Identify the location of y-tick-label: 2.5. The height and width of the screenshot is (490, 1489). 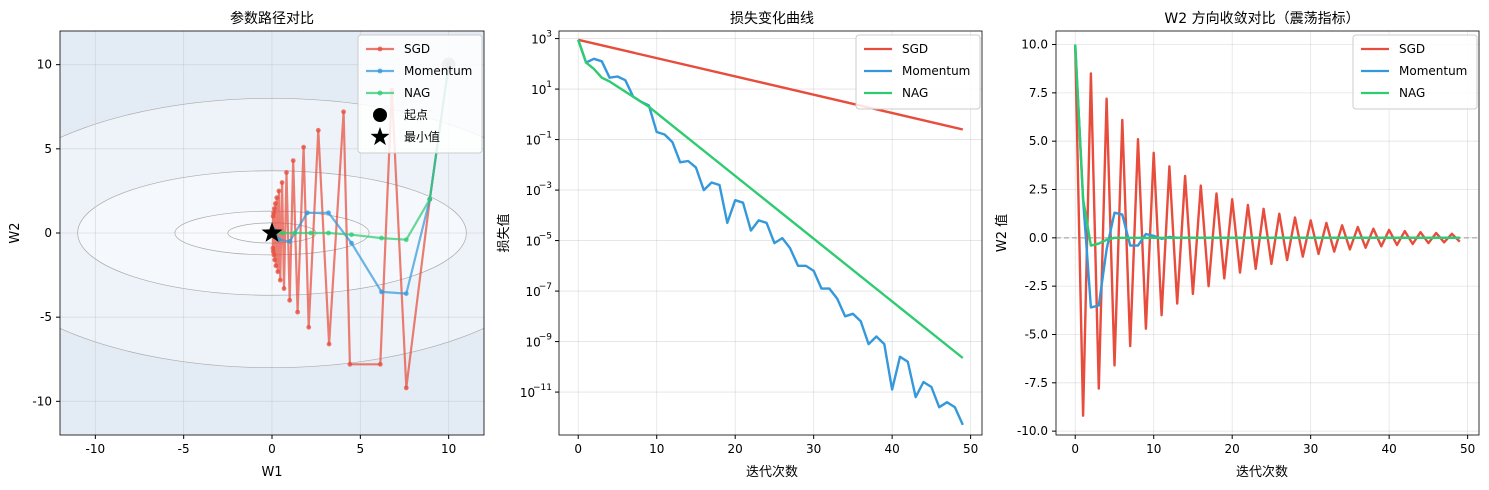
(1038, 190).